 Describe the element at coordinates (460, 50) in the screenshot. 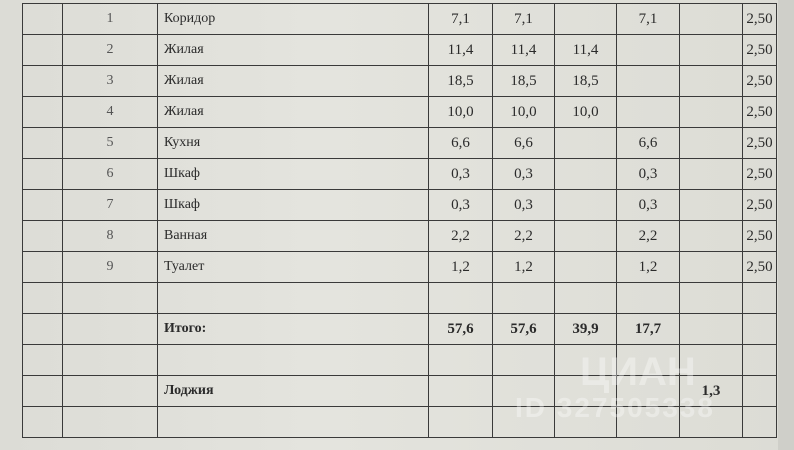

I see `cell-c1: 11,4` at that location.